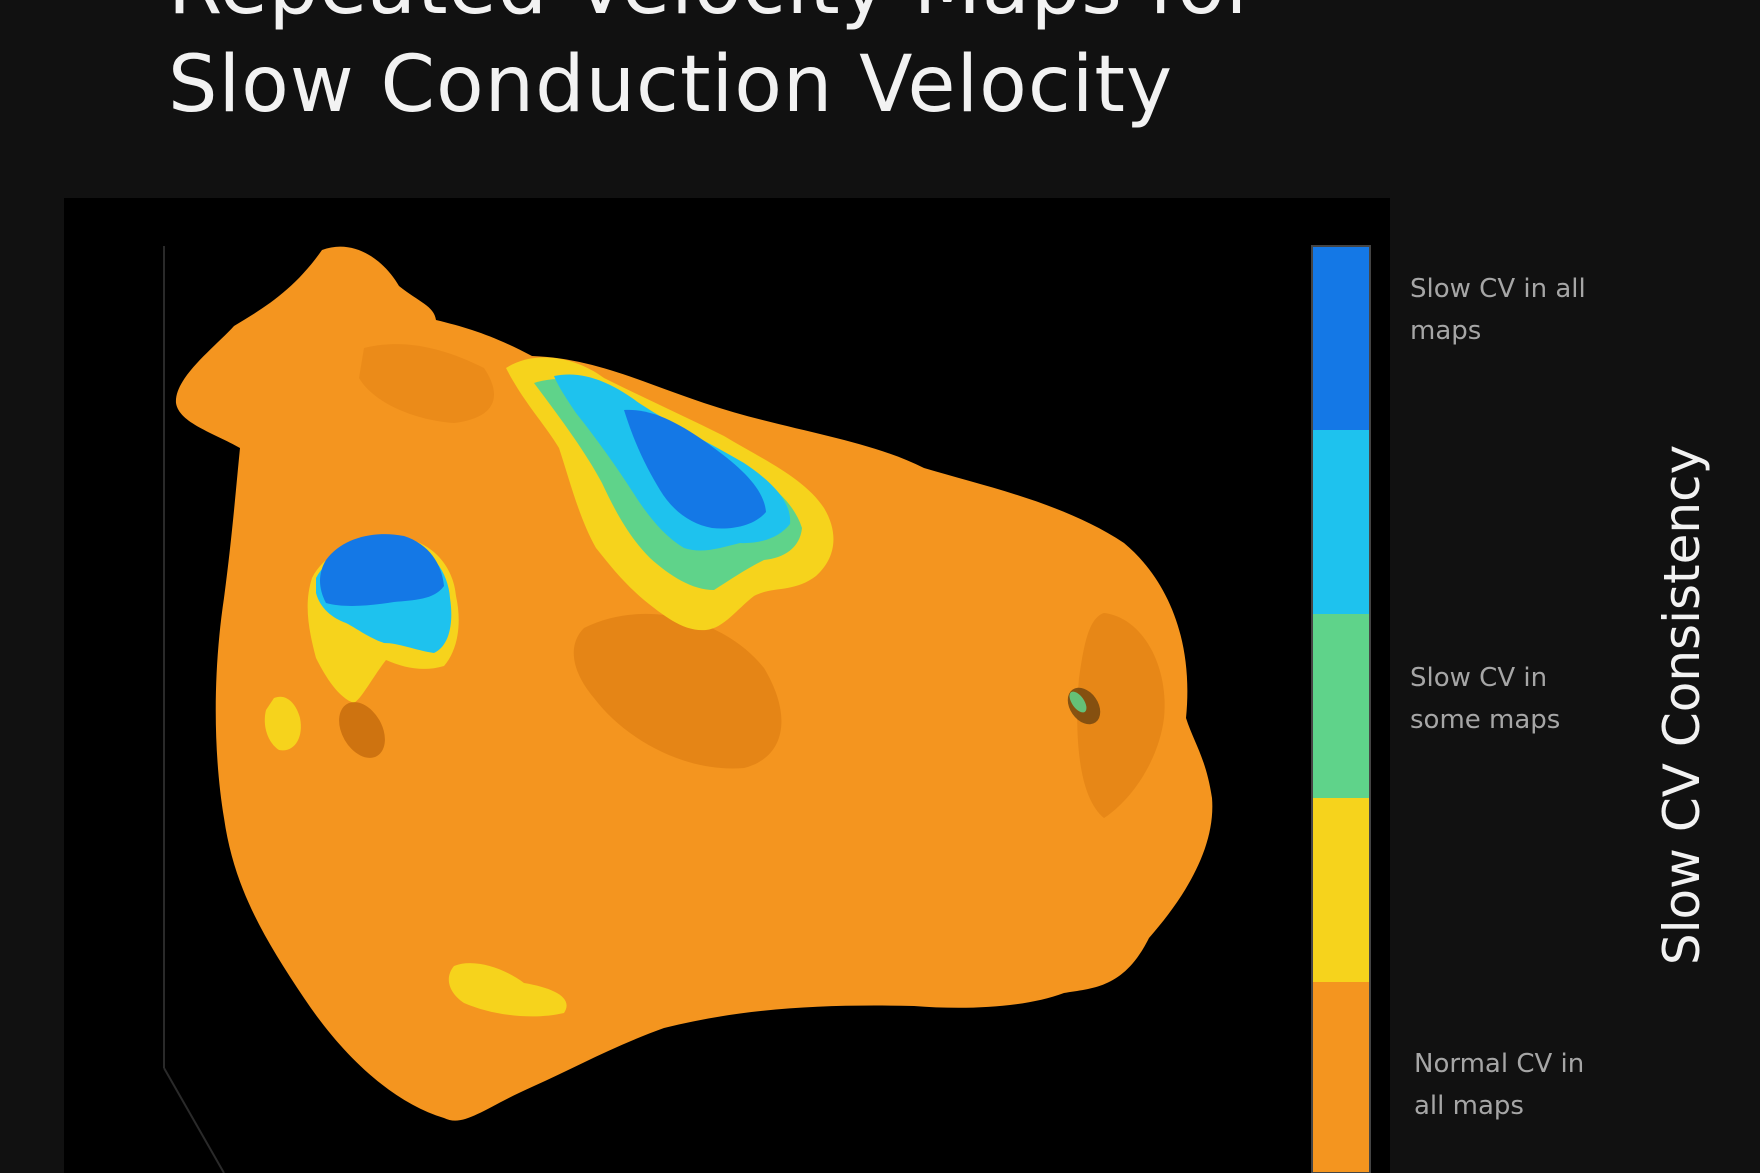 Image resolution: width=1760 pixels, height=1173 pixels. I want to click on color-bar-segment-transition, so click(1341, 890).